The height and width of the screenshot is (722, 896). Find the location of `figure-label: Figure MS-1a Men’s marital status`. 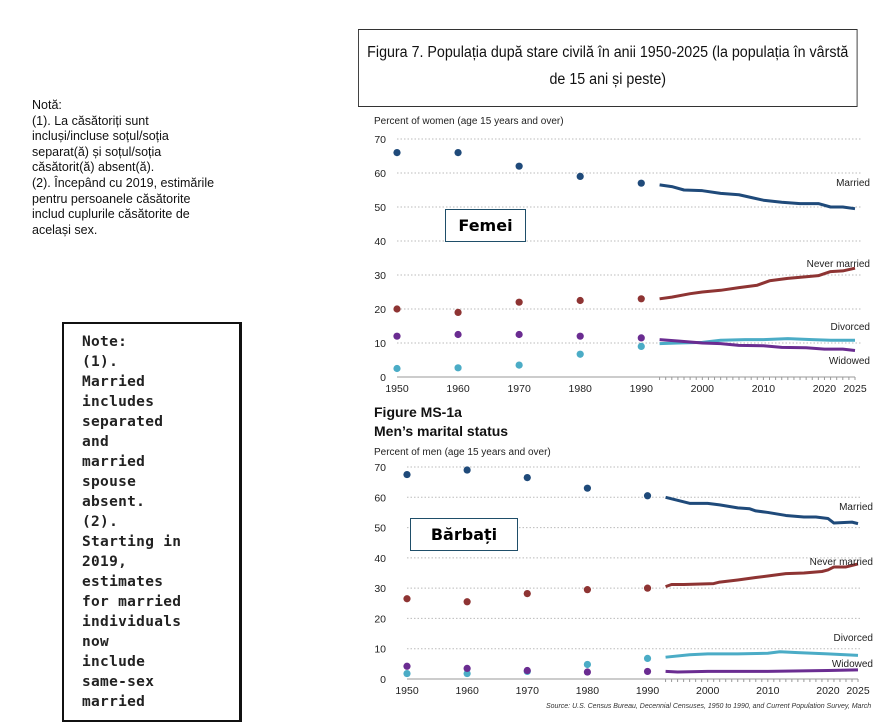

figure-label: Figure MS-1a Men’s marital status is located at coordinates (441, 422).